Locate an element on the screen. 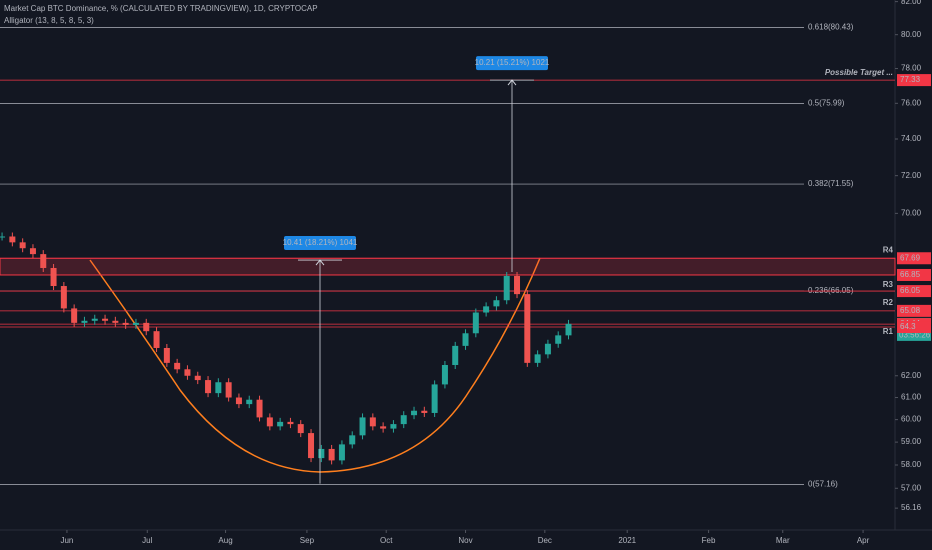 This screenshot has height=550, width=932. fib-label: 0.382(71.55) is located at coordinates (831, 183).